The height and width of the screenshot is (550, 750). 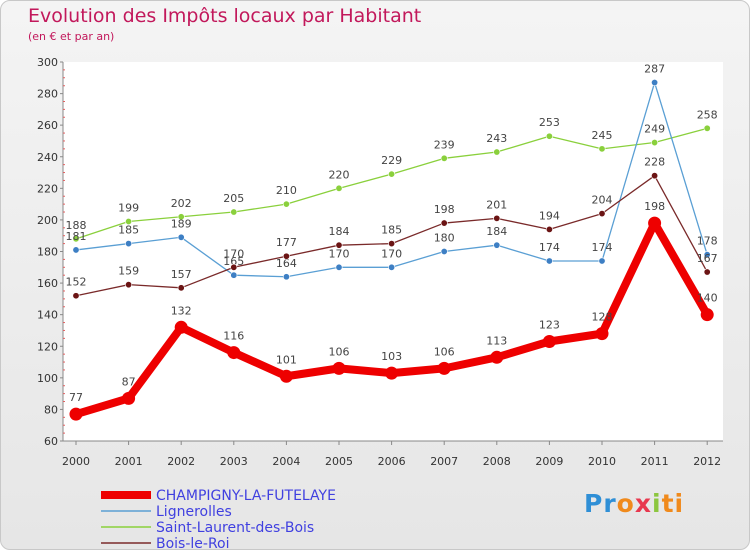 What do you see at coordinates (391, 230) in the screenshot?
I see `data-label-bois-le-roi: 185` at bounding box center [391, 230].